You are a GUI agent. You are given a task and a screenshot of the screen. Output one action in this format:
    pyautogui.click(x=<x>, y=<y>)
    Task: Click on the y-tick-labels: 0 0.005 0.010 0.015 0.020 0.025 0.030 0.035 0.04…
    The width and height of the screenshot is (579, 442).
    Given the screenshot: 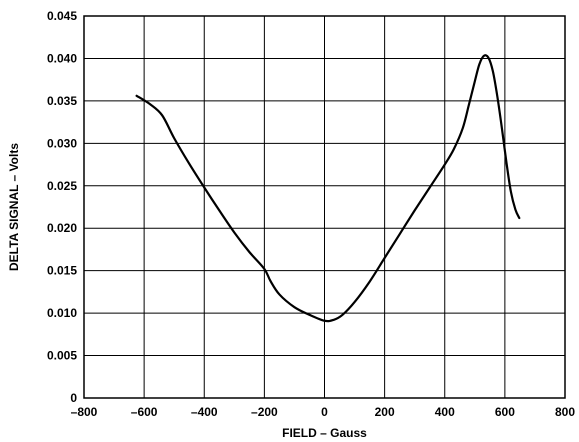 What is the action you would take?
    pyautogui.click(x=62, y=207)
    